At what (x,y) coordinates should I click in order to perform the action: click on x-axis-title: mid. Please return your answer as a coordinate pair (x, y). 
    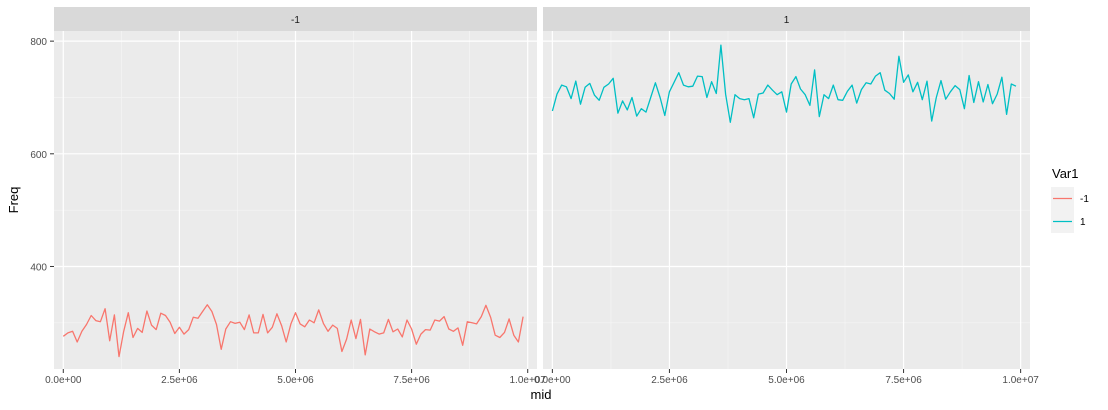
    Looking at the image, I should click on (541, 394).